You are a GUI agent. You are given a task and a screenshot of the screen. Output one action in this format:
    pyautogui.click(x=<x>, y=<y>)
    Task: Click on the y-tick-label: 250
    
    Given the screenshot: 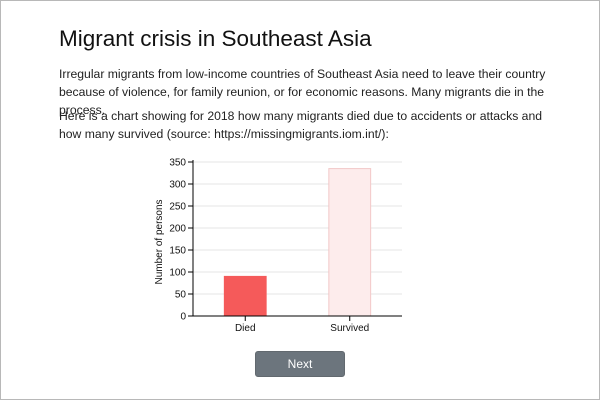 What is the action you would take?
    pyautogui.click(x=177, y=207)
    